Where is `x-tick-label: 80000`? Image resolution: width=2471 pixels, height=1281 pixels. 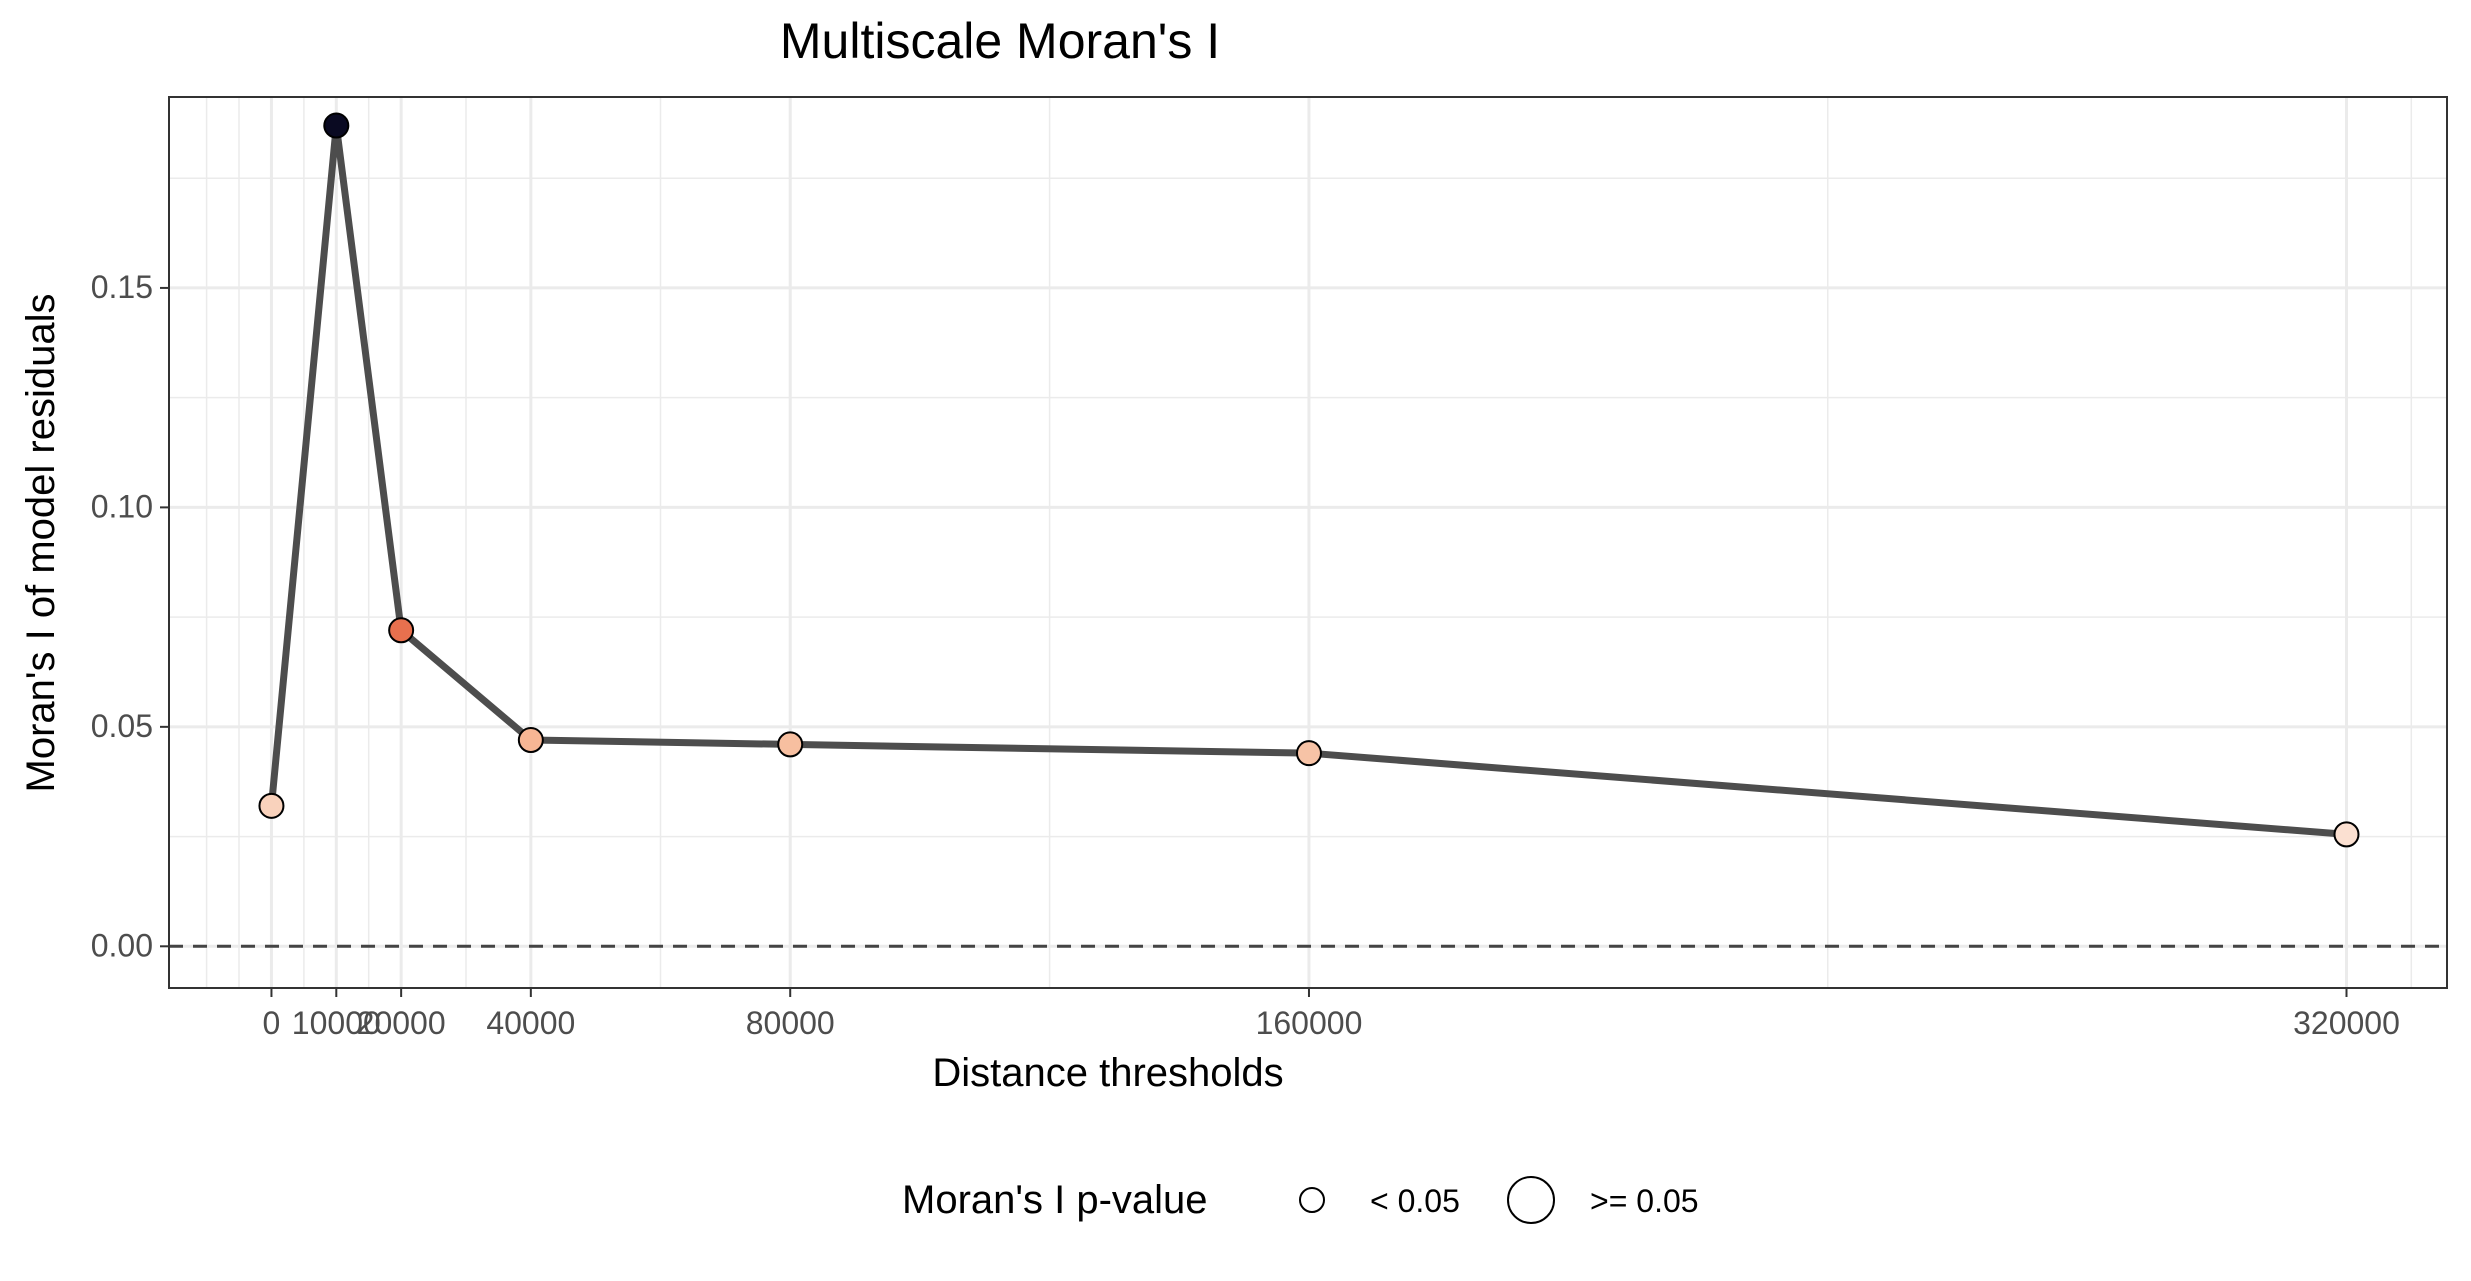
x-tick-label: 80000 is located at coordinates (790, 1023).